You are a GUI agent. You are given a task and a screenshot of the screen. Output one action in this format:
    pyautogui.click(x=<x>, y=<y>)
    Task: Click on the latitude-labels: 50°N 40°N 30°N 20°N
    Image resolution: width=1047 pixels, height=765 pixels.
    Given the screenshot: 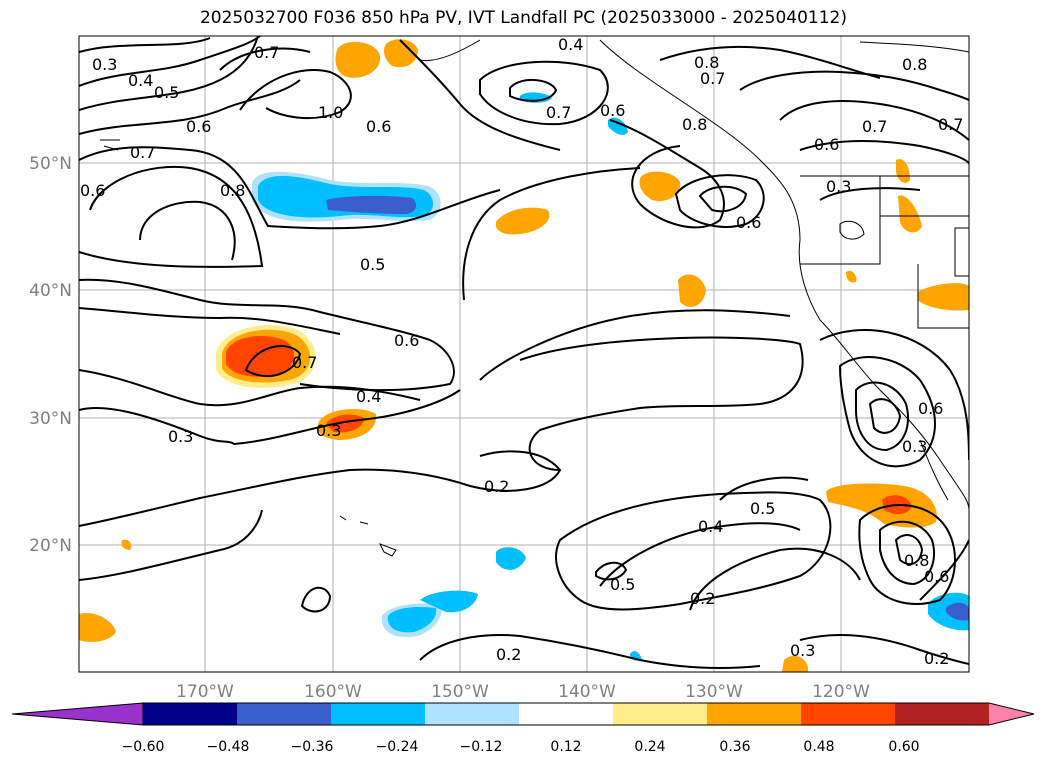 What is the action you would take?
    pyautogui.click(x=50, y=355)
    